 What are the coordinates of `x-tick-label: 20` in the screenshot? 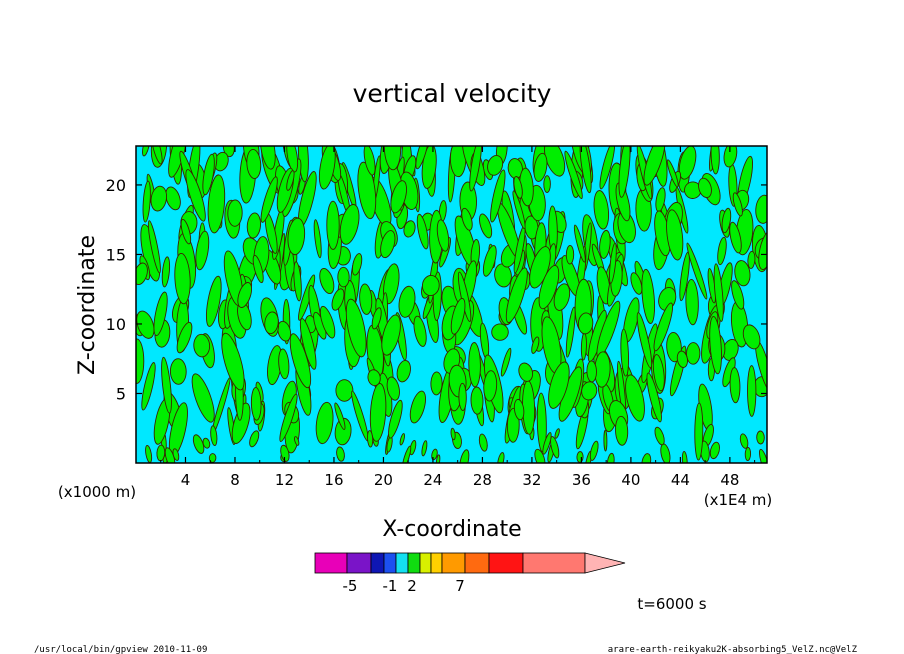 It's located at (383, 480).